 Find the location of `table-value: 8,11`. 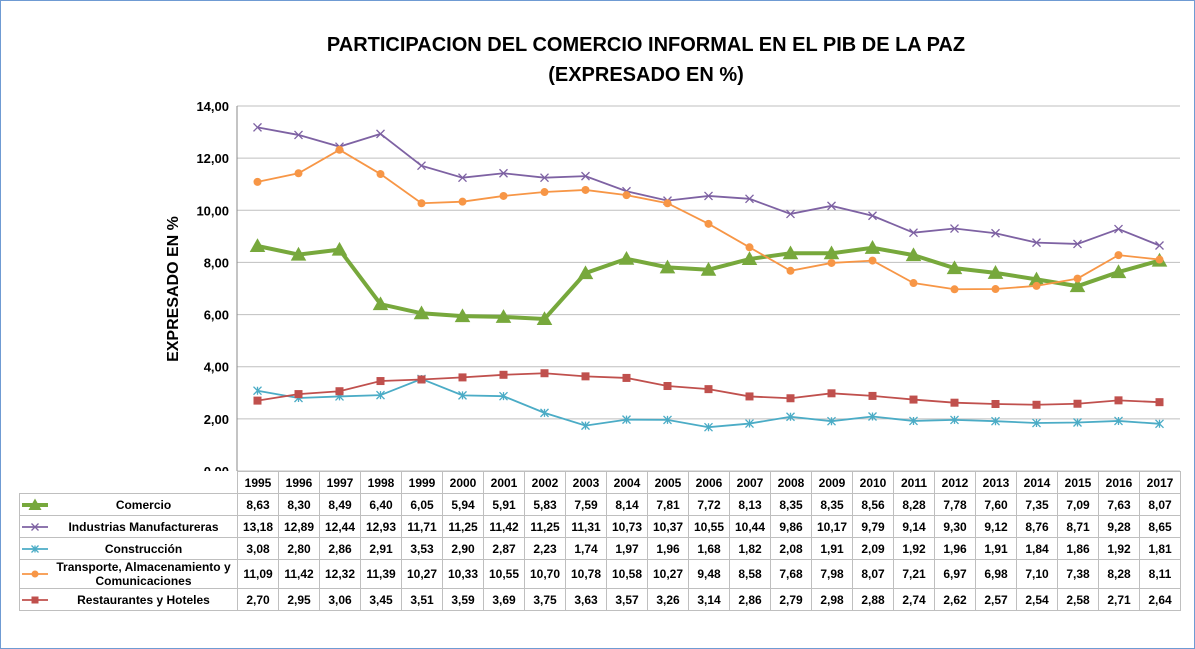

table-value: 8,11 is located at coordinates (1160, 574).